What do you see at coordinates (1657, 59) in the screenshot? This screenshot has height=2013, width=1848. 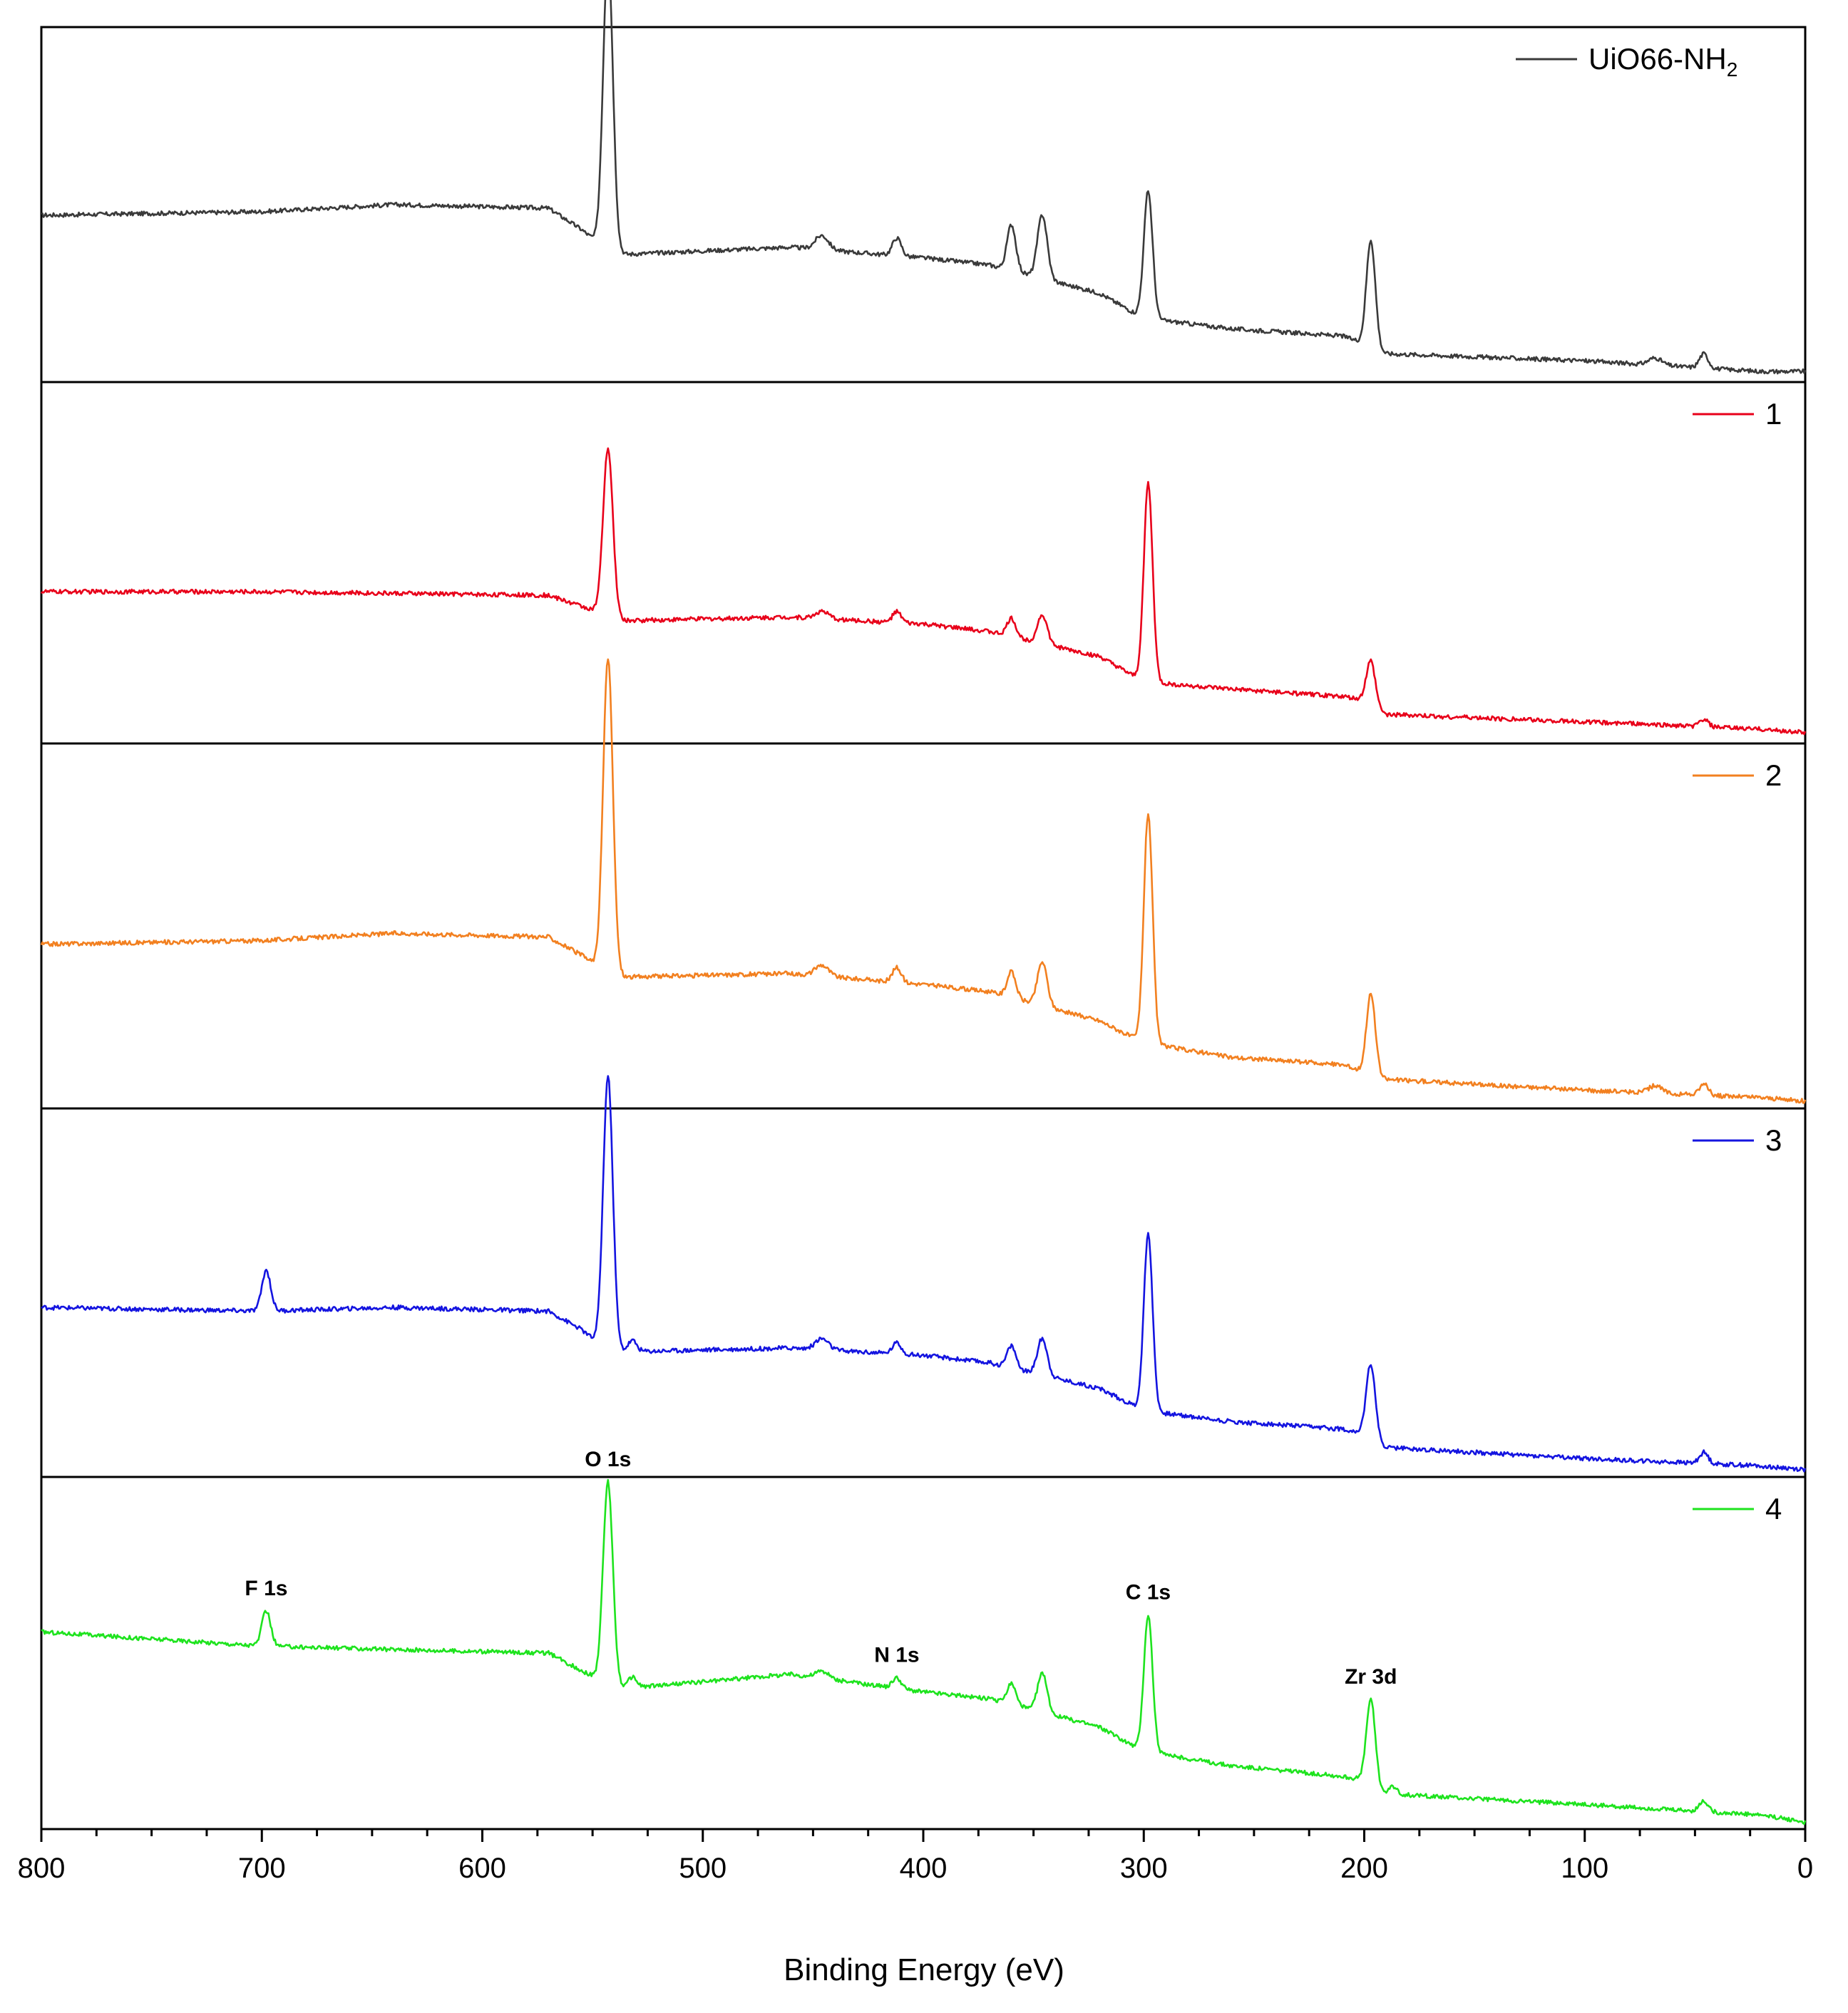 I see `legend-label-main: UiO66-NH` at bounding box center [1657, 59].